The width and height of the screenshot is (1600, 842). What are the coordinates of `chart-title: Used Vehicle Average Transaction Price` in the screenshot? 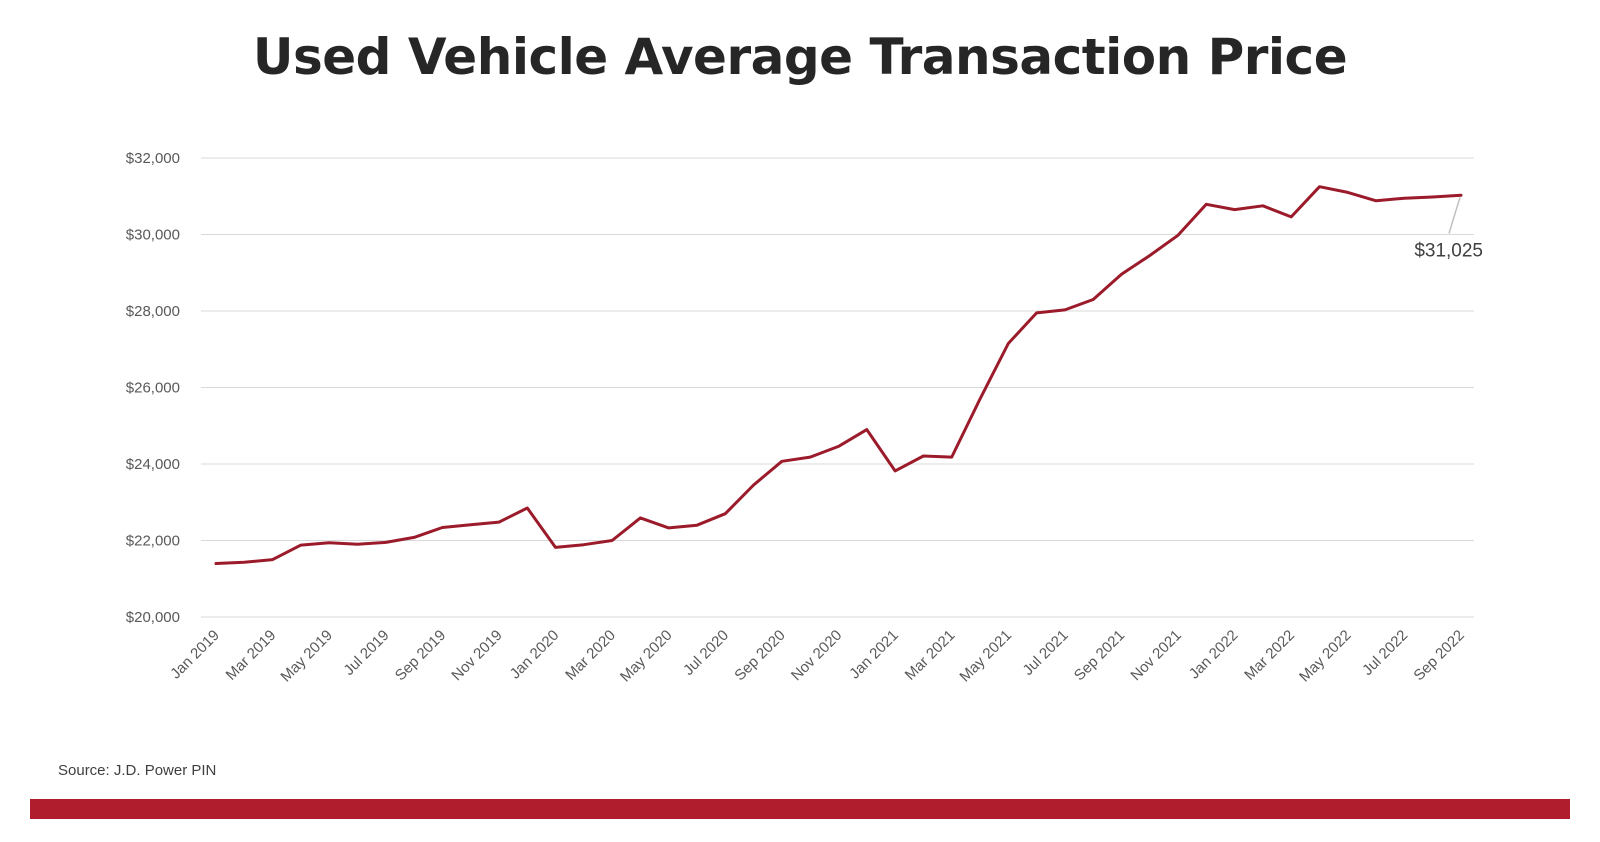 It's located at (800, 57).